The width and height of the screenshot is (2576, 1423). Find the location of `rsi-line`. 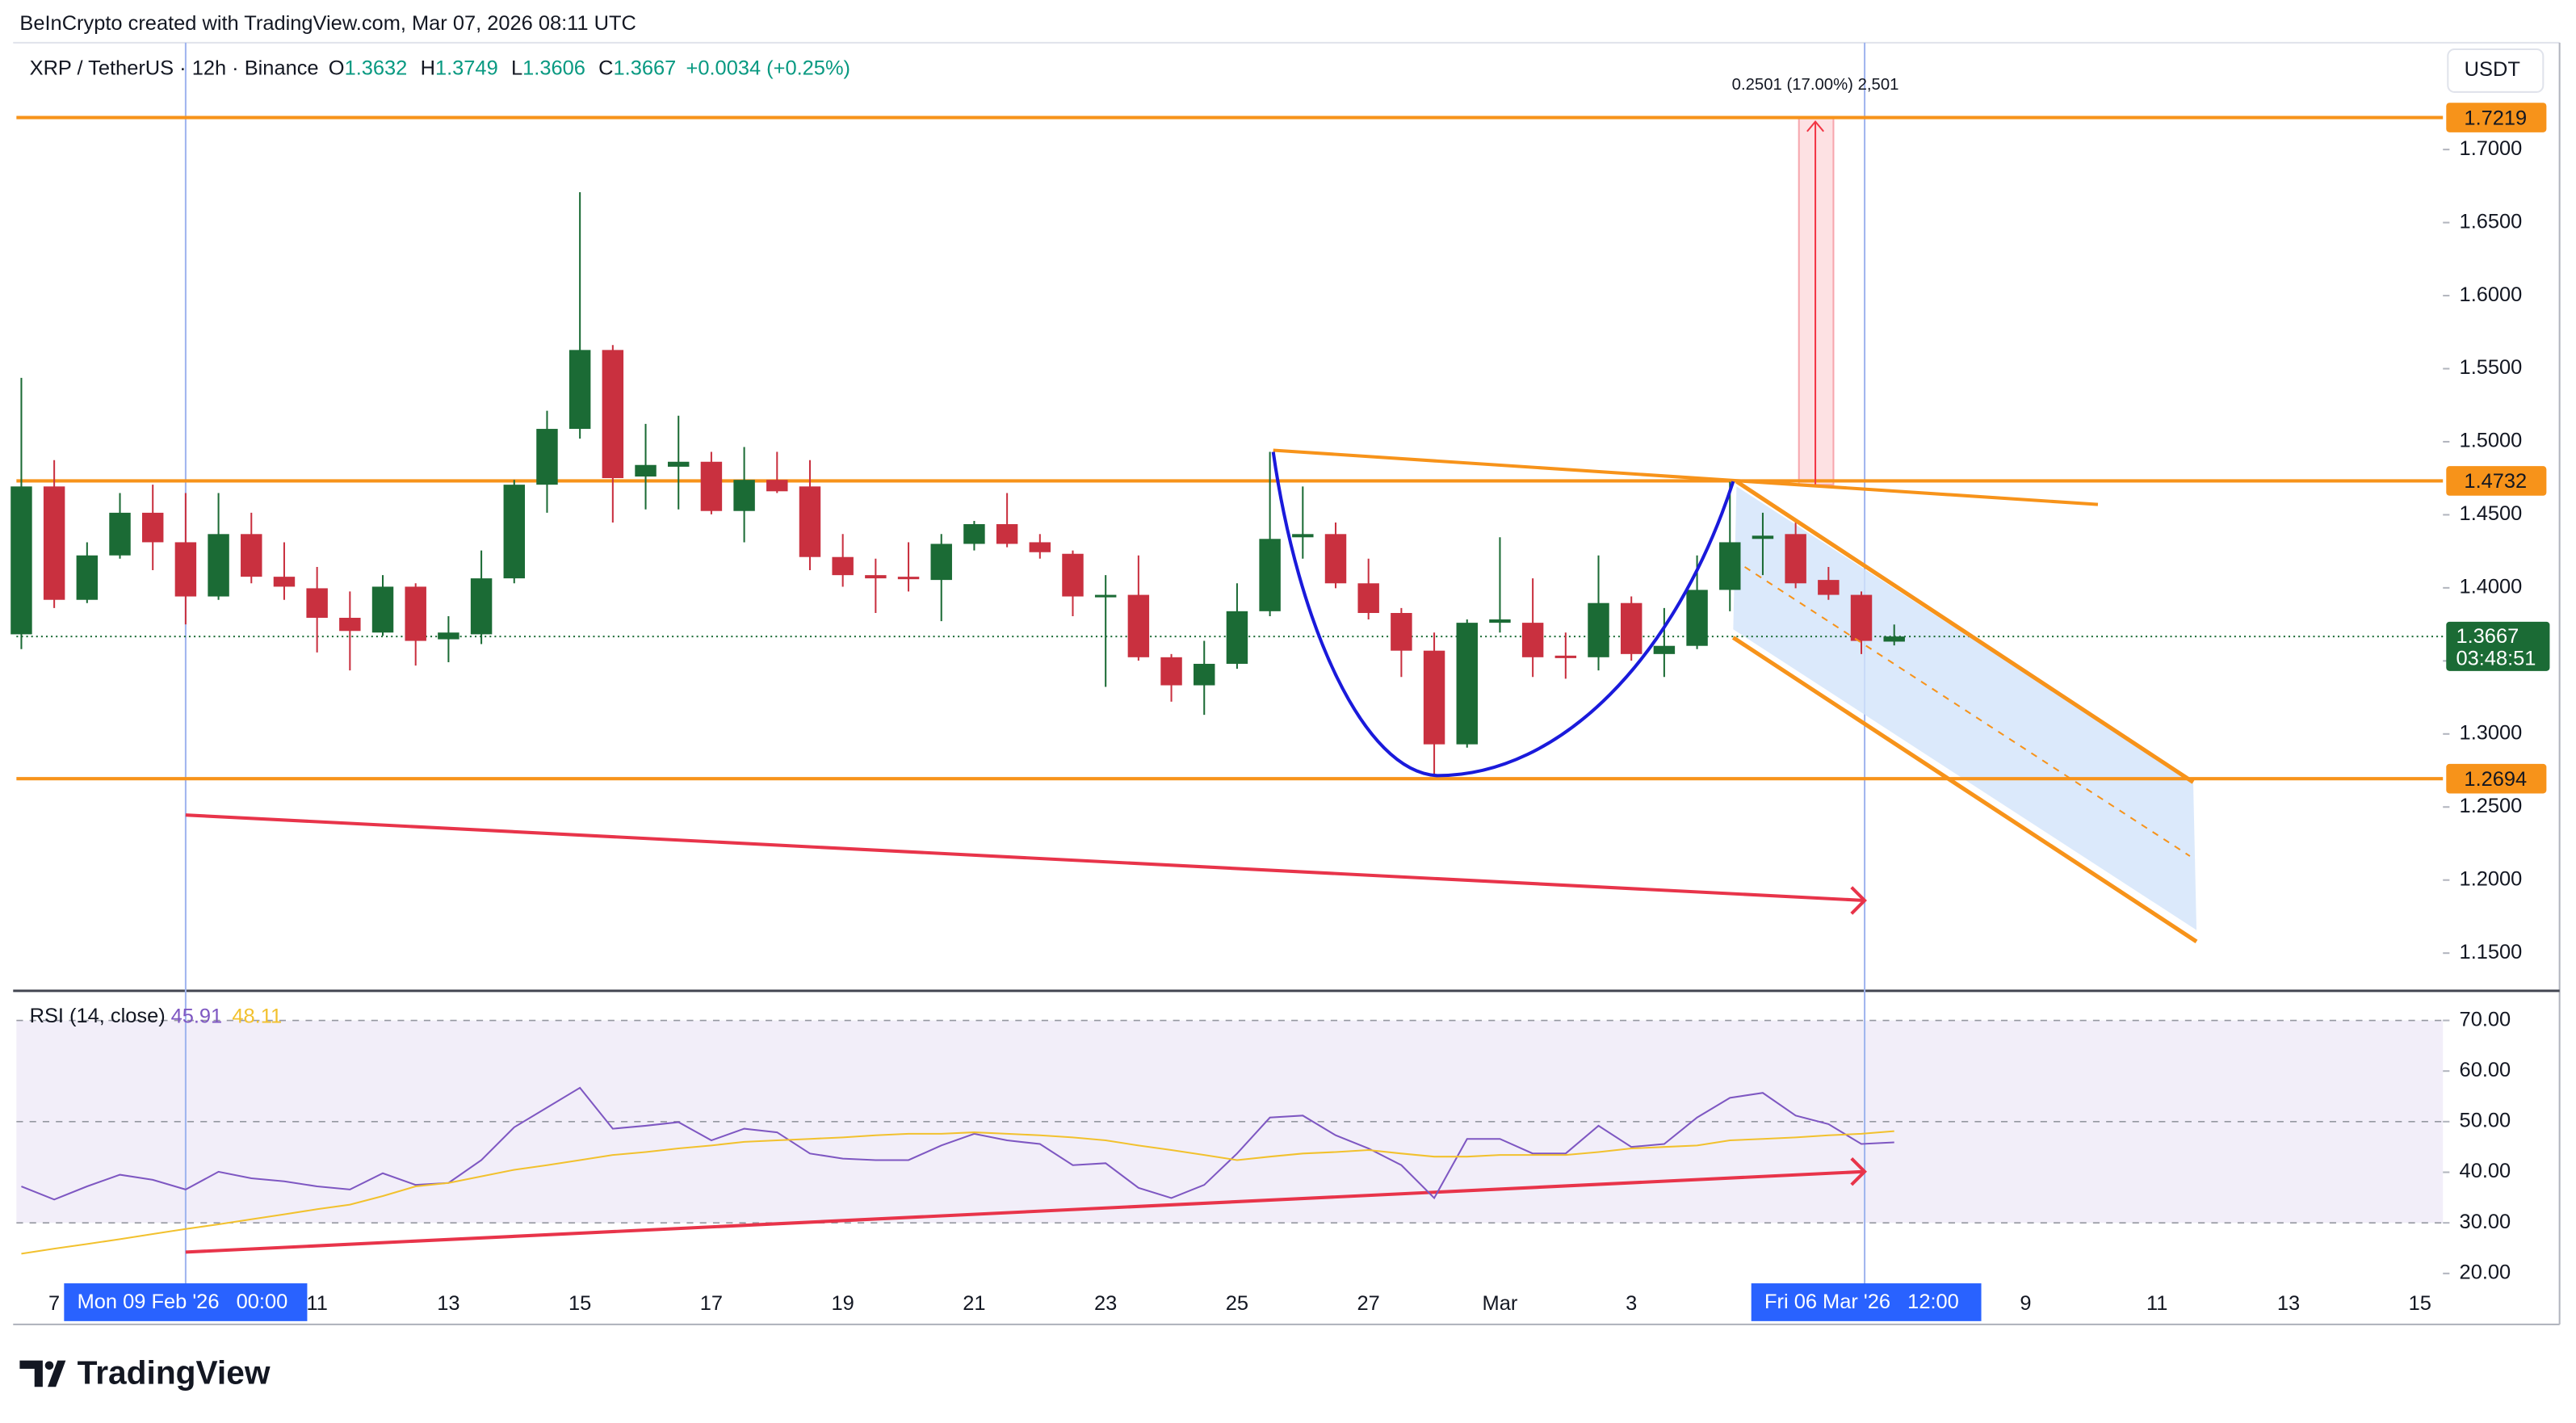

rsi-line is located at coordinates (958, 1143).